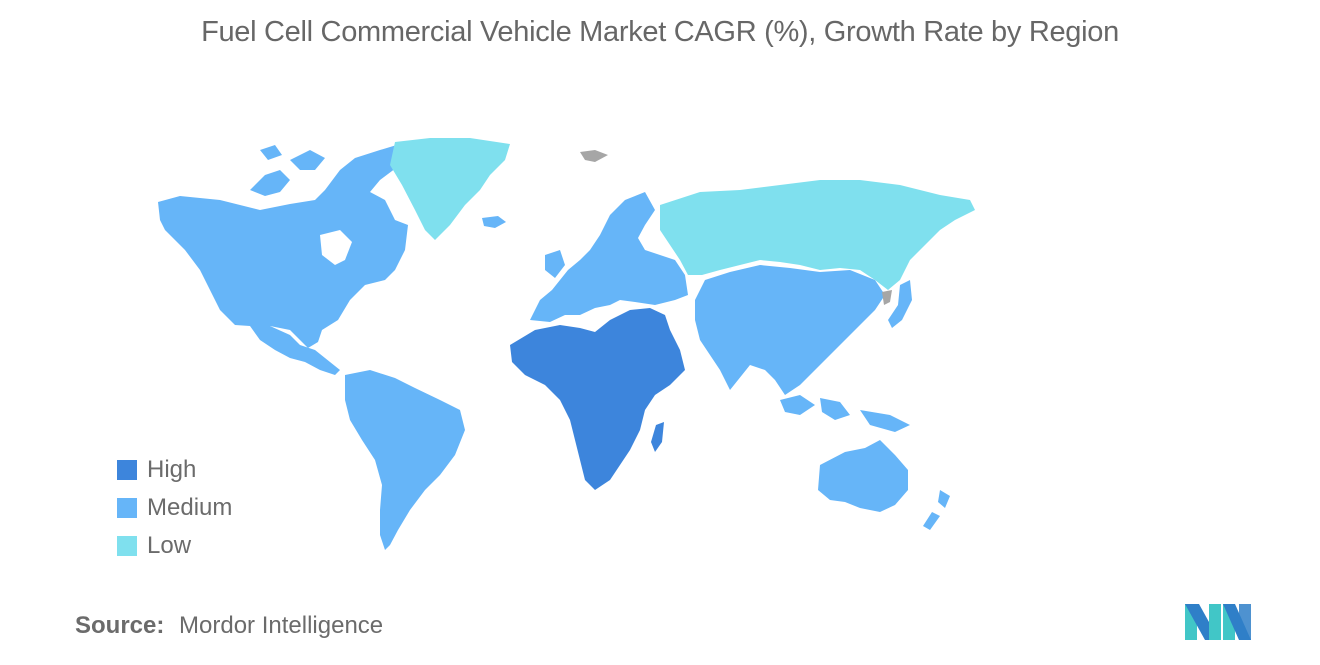  Describe the element at coordinates (289, 246) in the screenshot. I see `region-north-america` at that location.